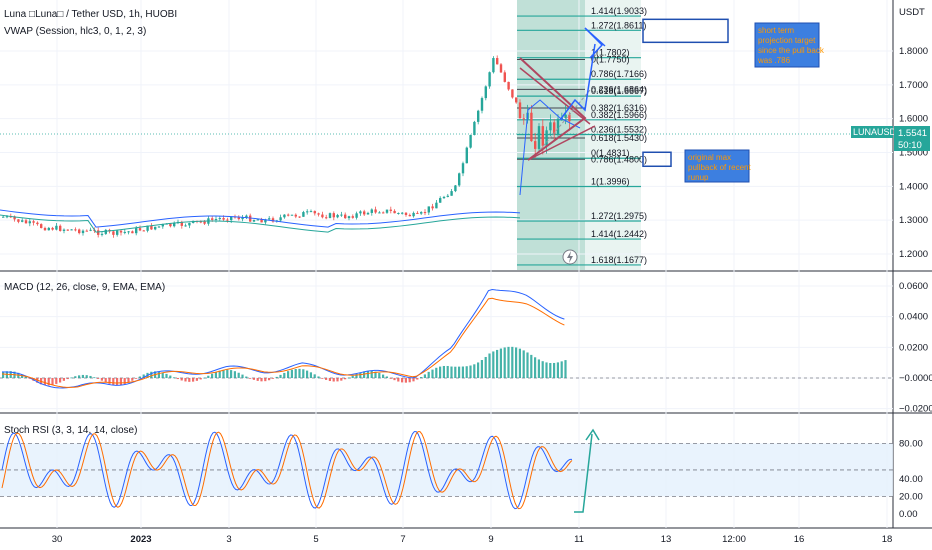 This screenshot has width=932, height=550. I want to click on rsi-tick-label: 80.00, so click(911, 444).